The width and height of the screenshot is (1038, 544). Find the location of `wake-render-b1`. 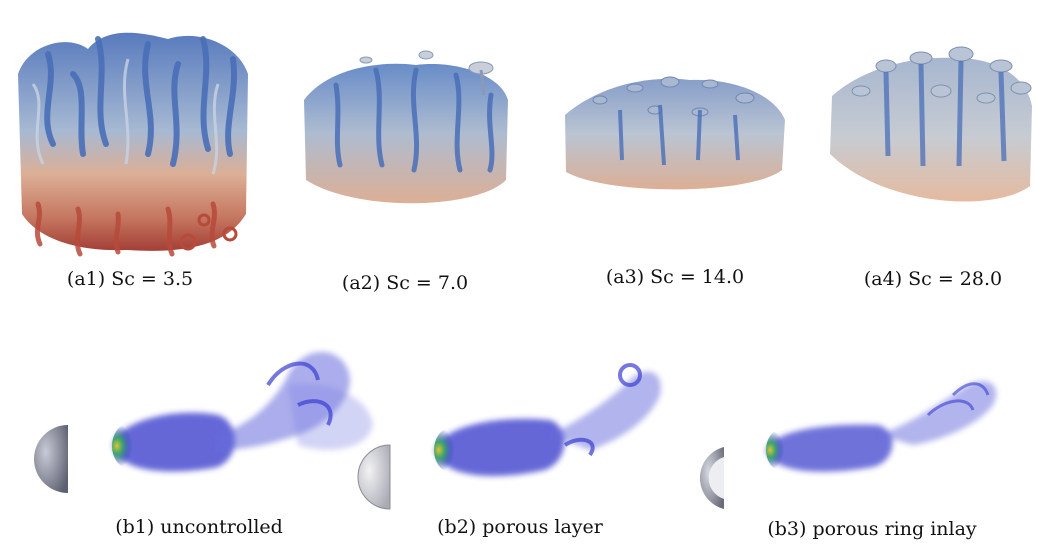

wake-render-b1 is located at coordinates (208, 417).